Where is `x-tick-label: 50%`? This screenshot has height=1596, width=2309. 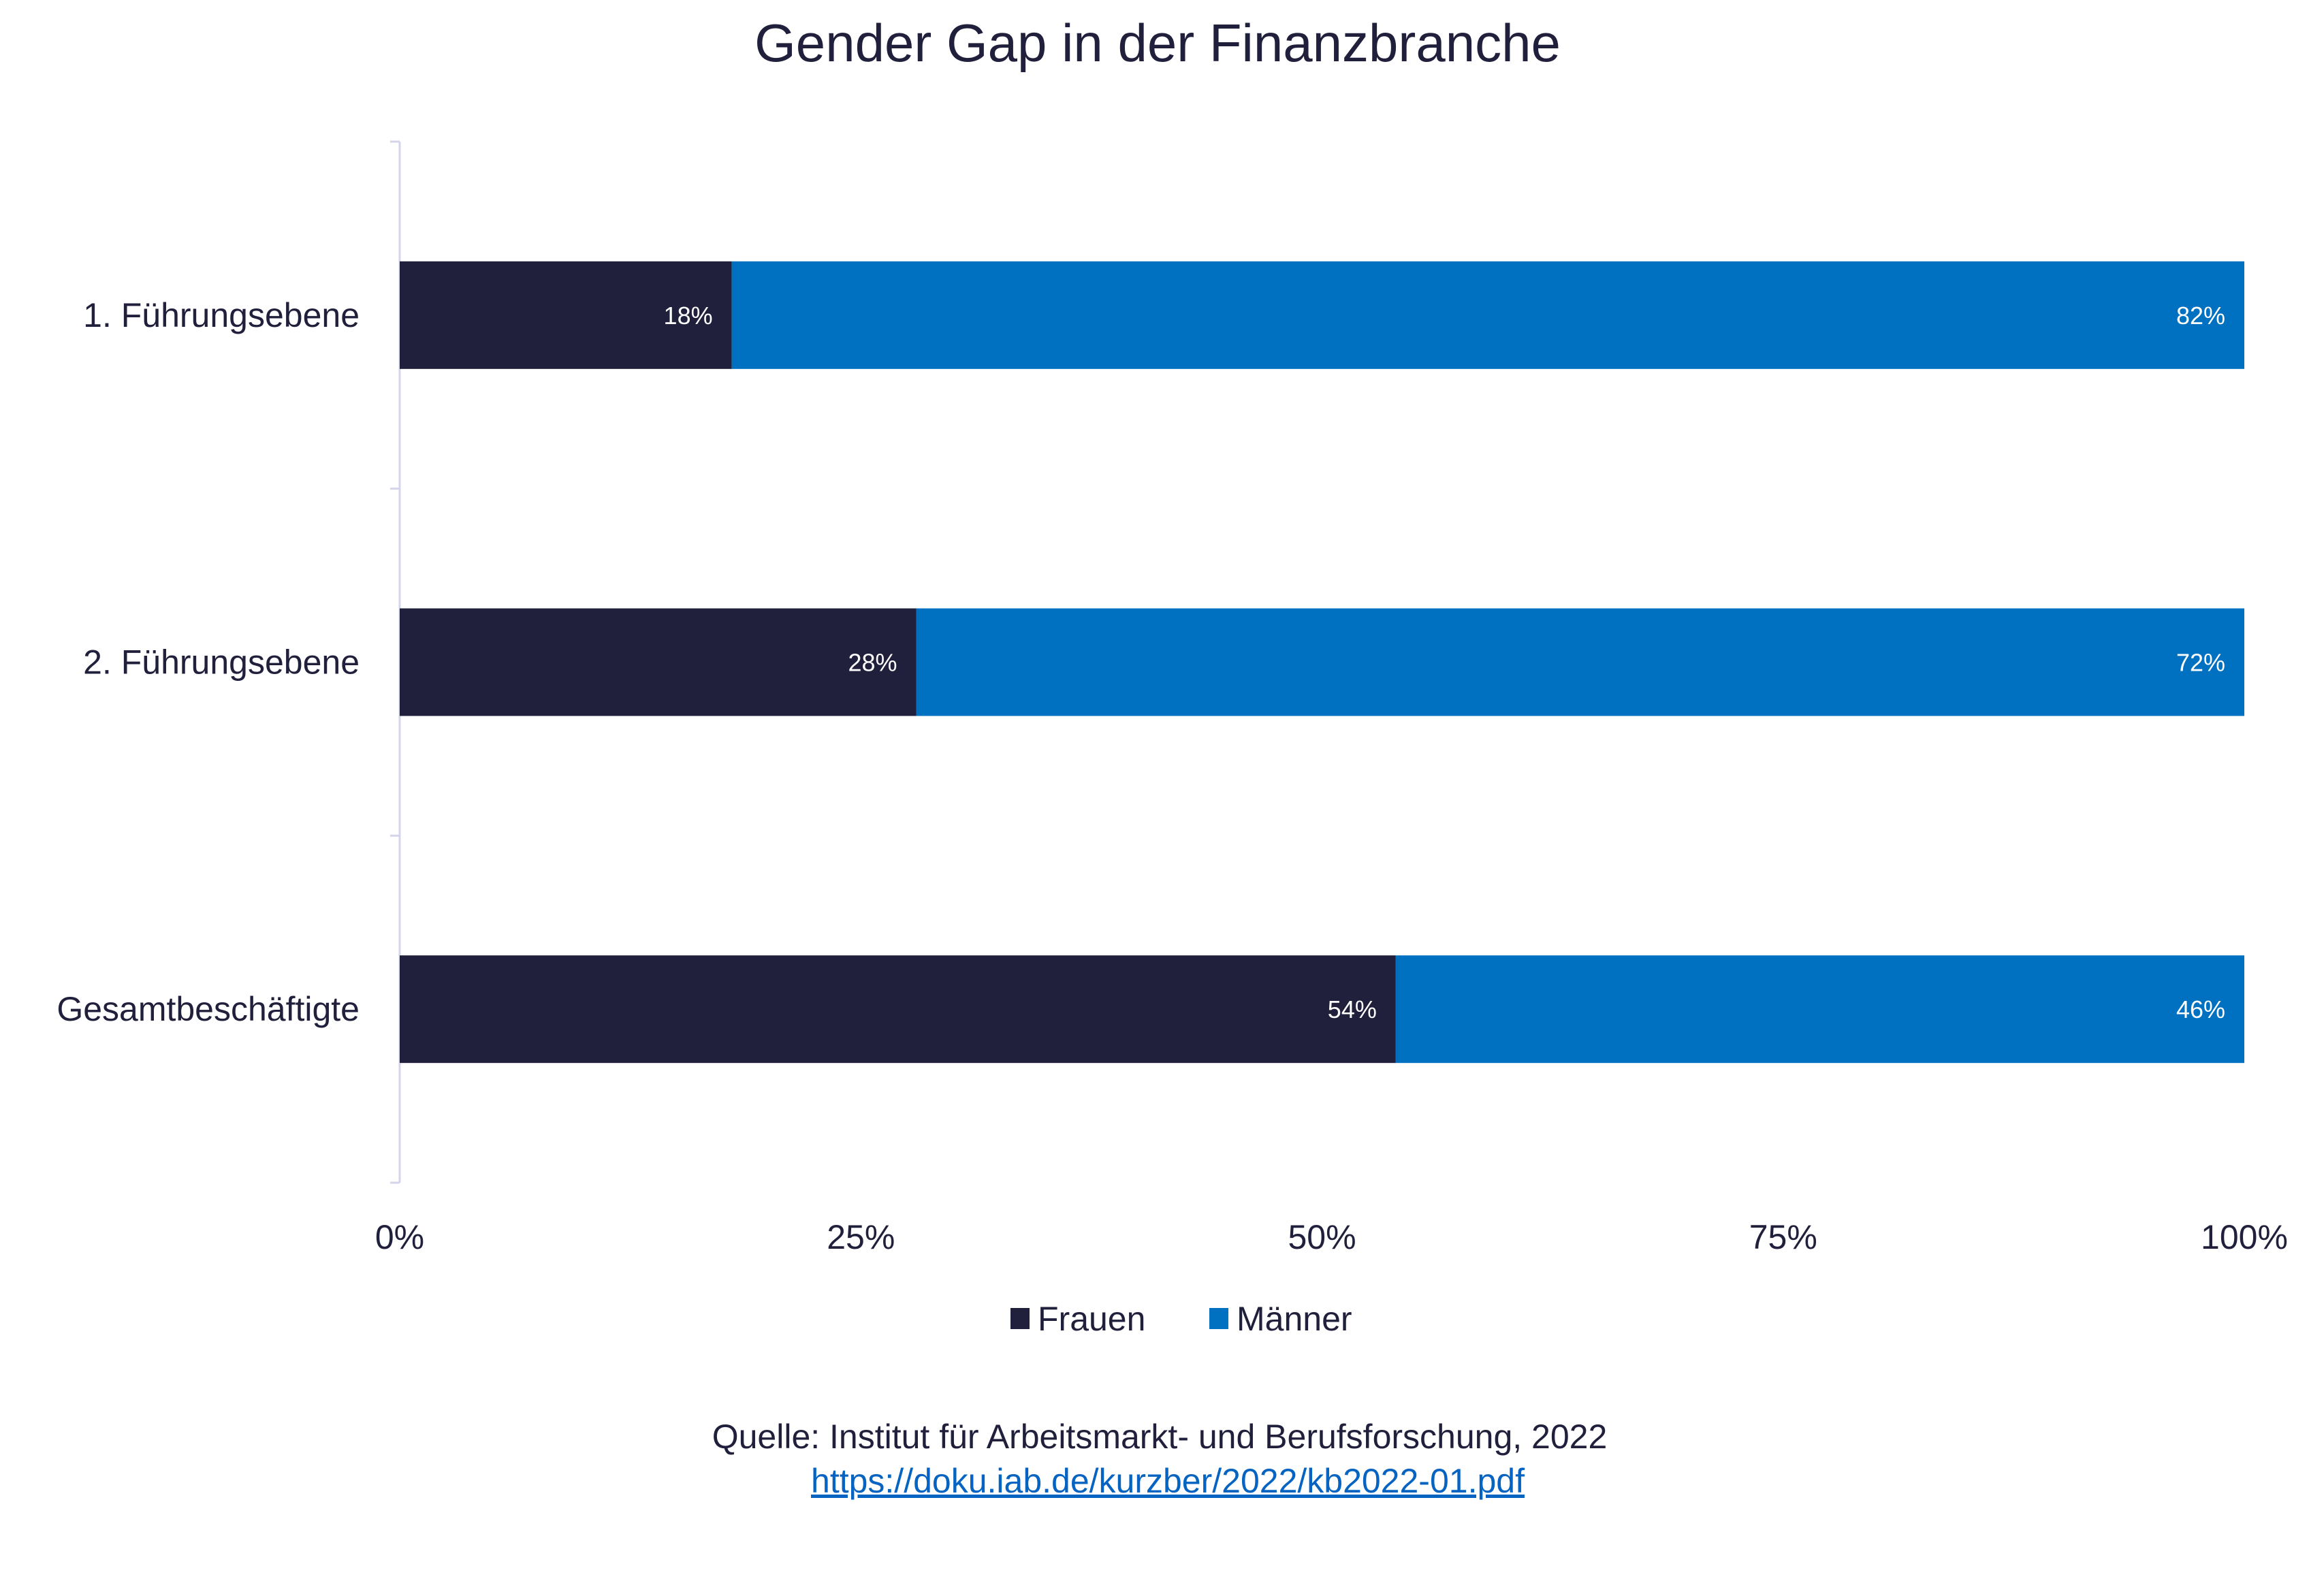
x-tick-label: 50% is located at coordinates (1322, 1237).